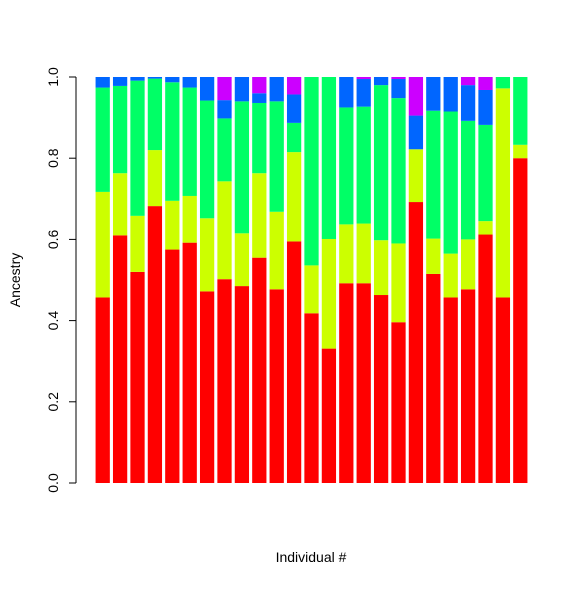 The width and height of the screenshot is (586, 590). What do you see at coordinates (53, 239) in the screenshot?
I see `y-tick-label: 0.6` at bounding box center [53, 239].